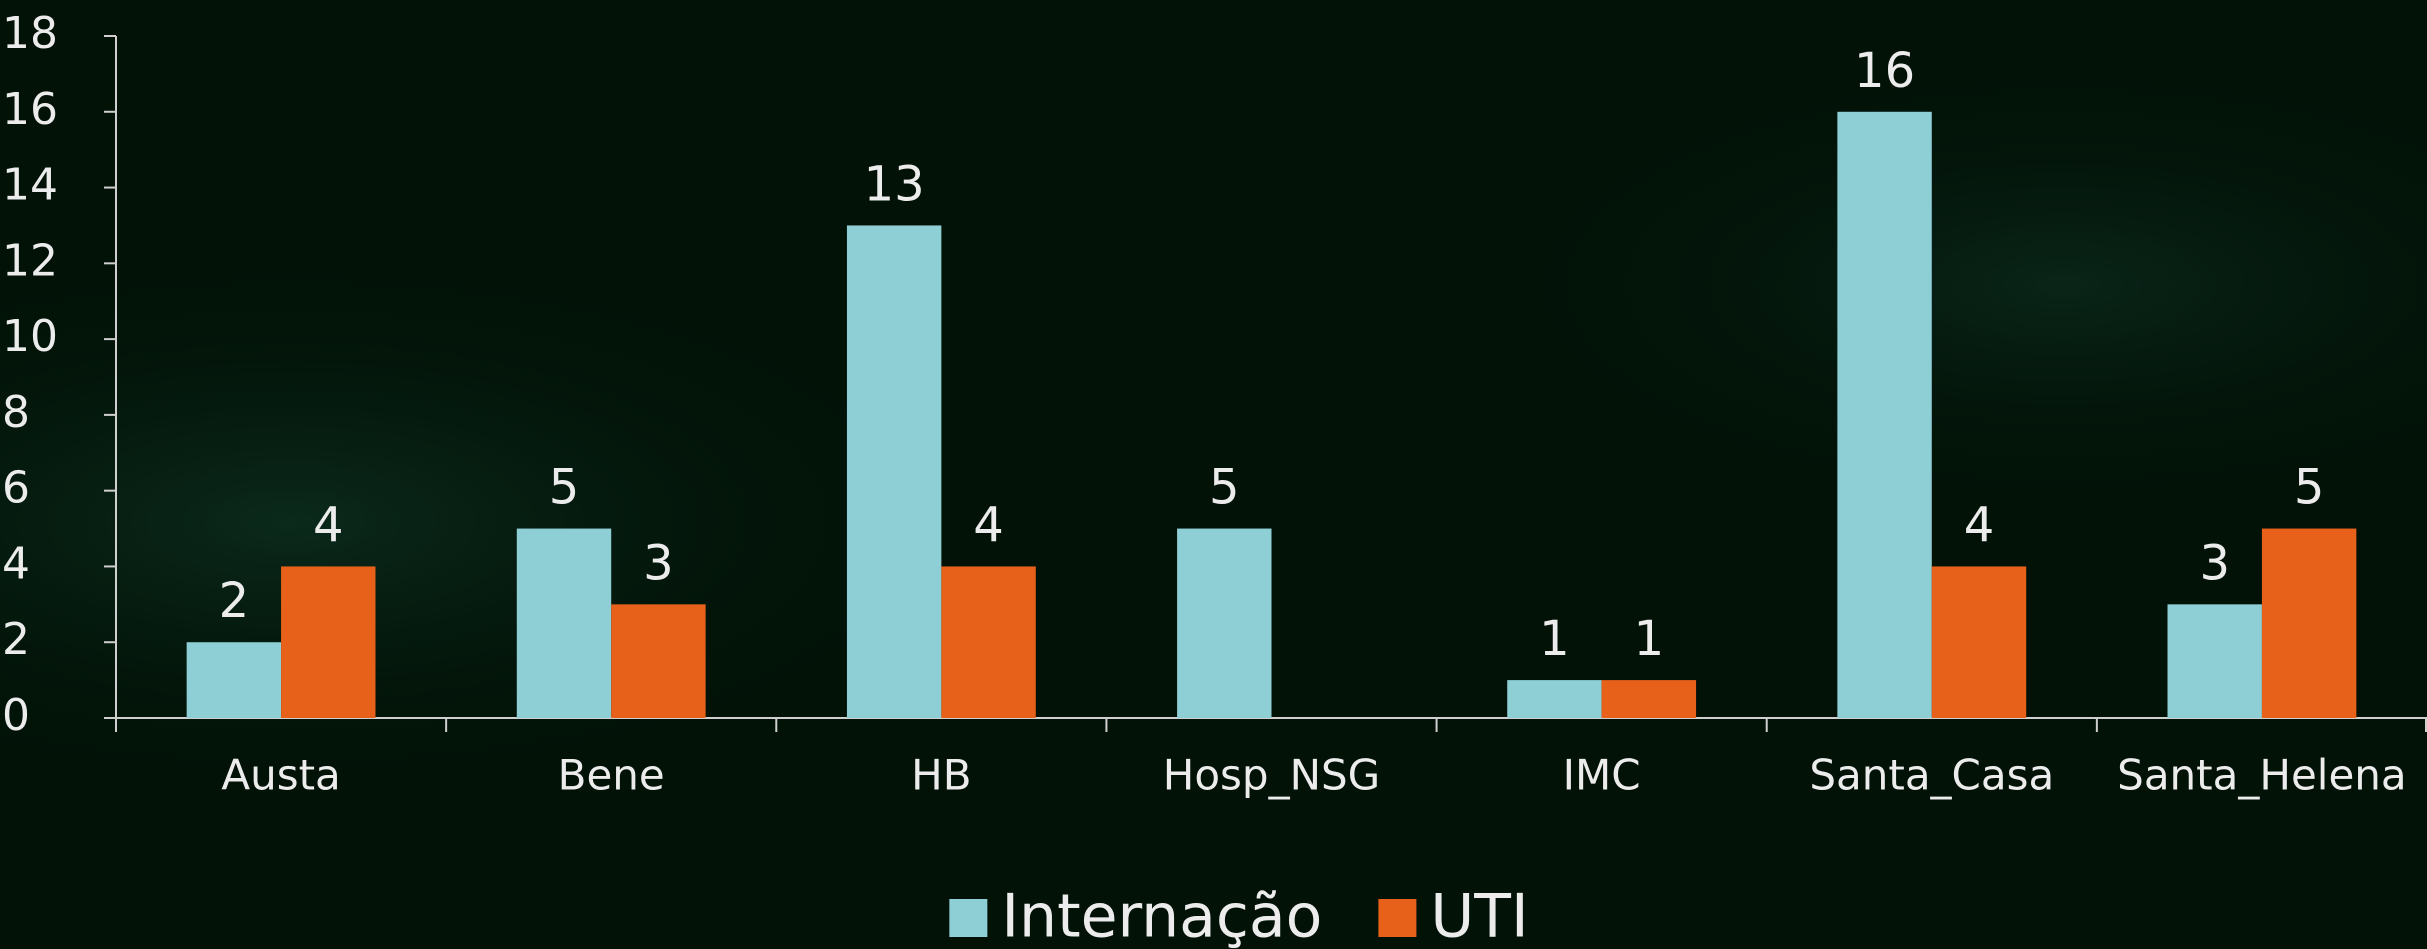  Describe the element at coordinates (1271, 775) in the screenshot. I see `x-tick-label: Hosp_NSG` at that location.